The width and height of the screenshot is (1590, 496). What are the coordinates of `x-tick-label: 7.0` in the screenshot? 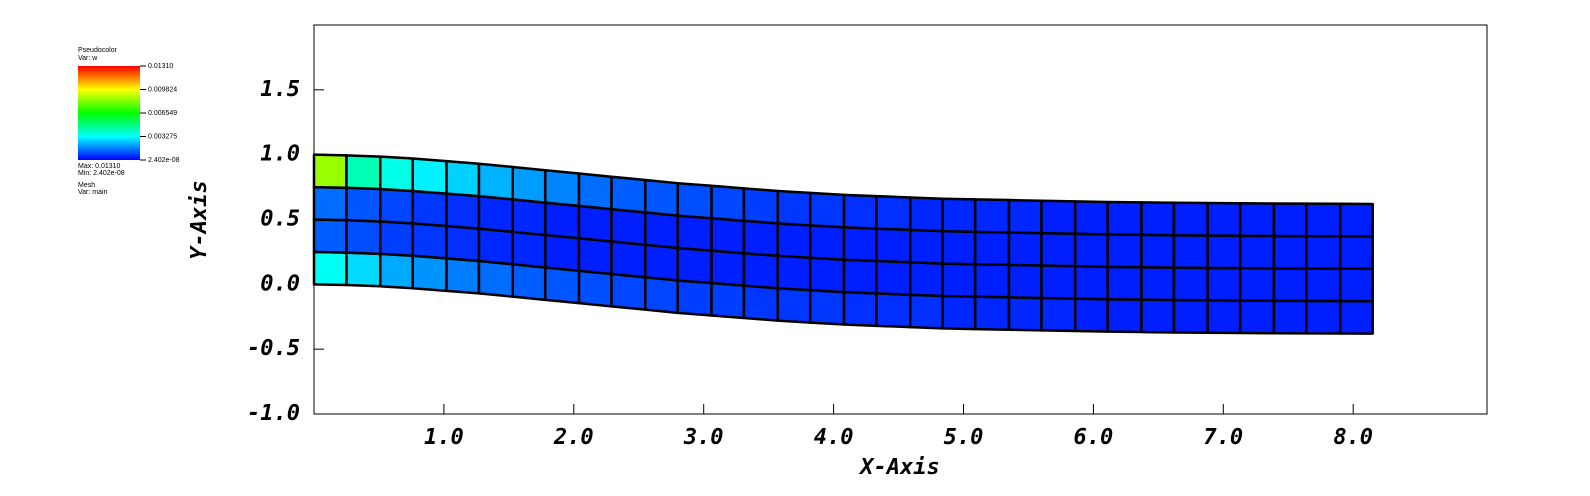 It's located at (1223, 437).